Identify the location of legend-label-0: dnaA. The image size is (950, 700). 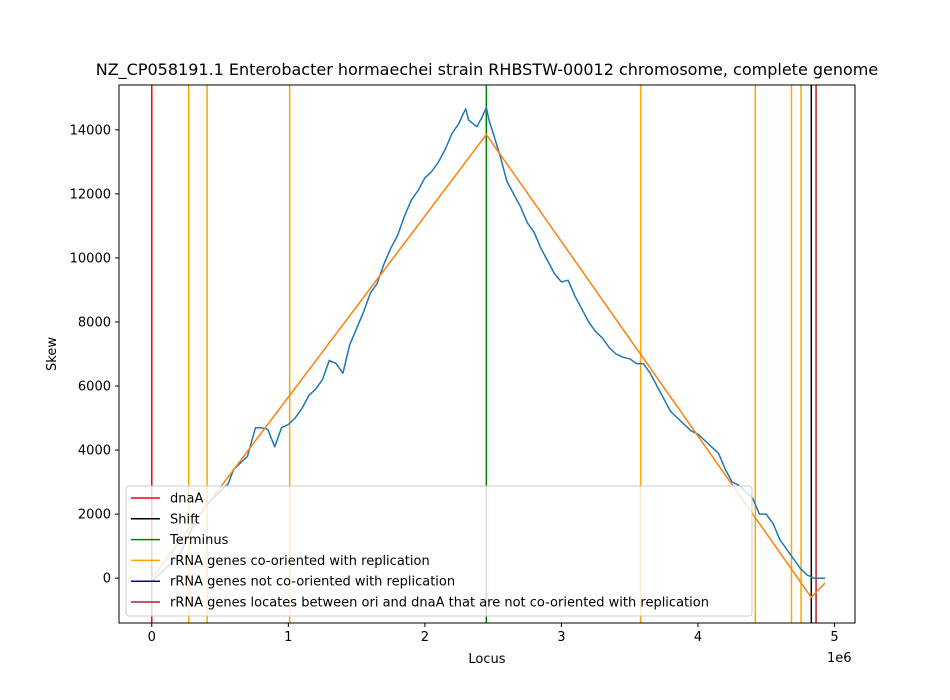
(186, 499).